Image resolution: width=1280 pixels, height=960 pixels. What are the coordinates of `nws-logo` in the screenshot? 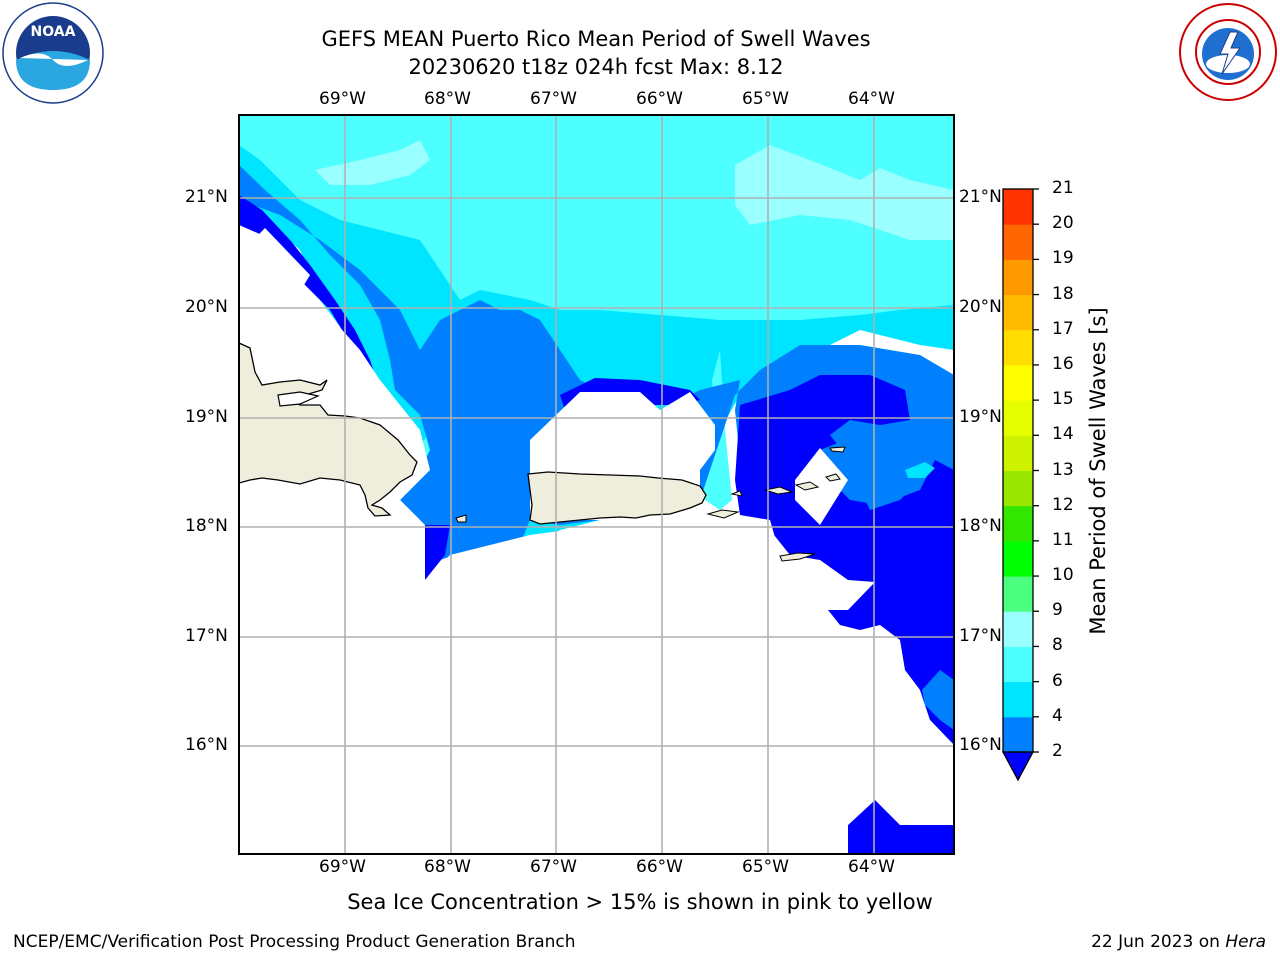 It's located at (1228, 52).